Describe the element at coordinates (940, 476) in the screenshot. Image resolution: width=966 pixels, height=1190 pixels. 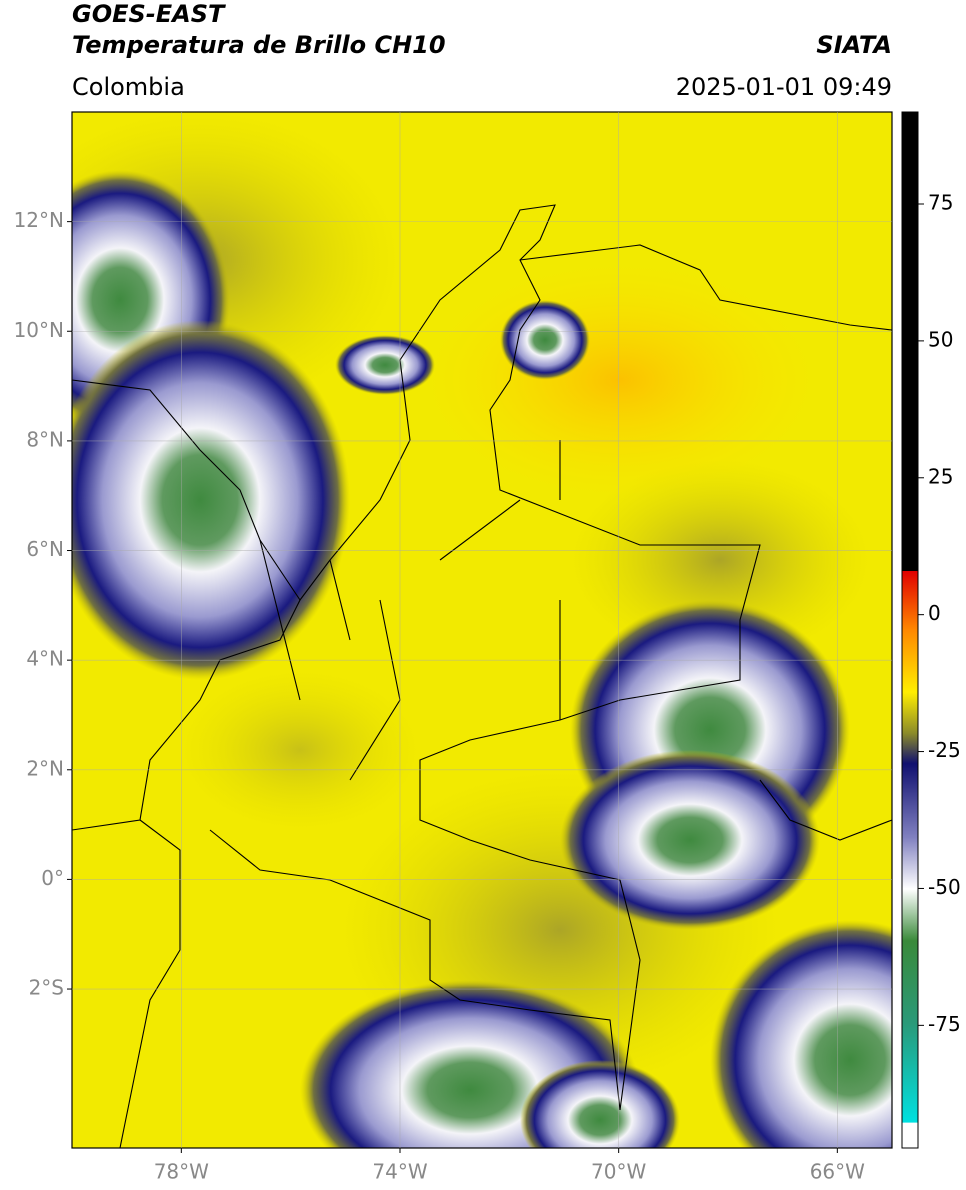
I see `colorbar-tick-label: 25` at that location.